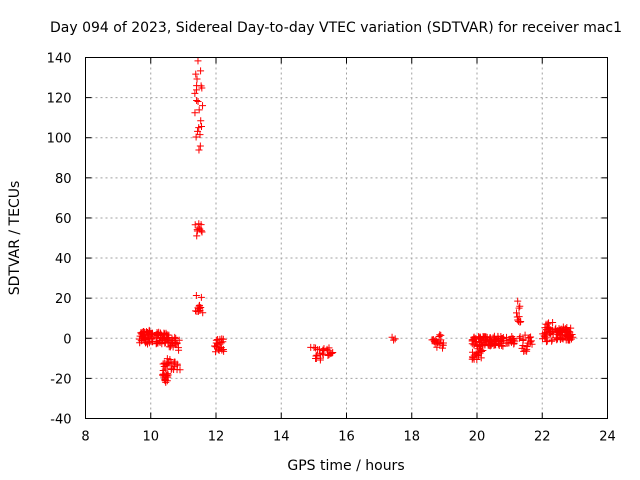  What do you see at coordinates (63, 259) in the screenshot?
I see `y-tick-label: 40` at bounding box center [63, 259].